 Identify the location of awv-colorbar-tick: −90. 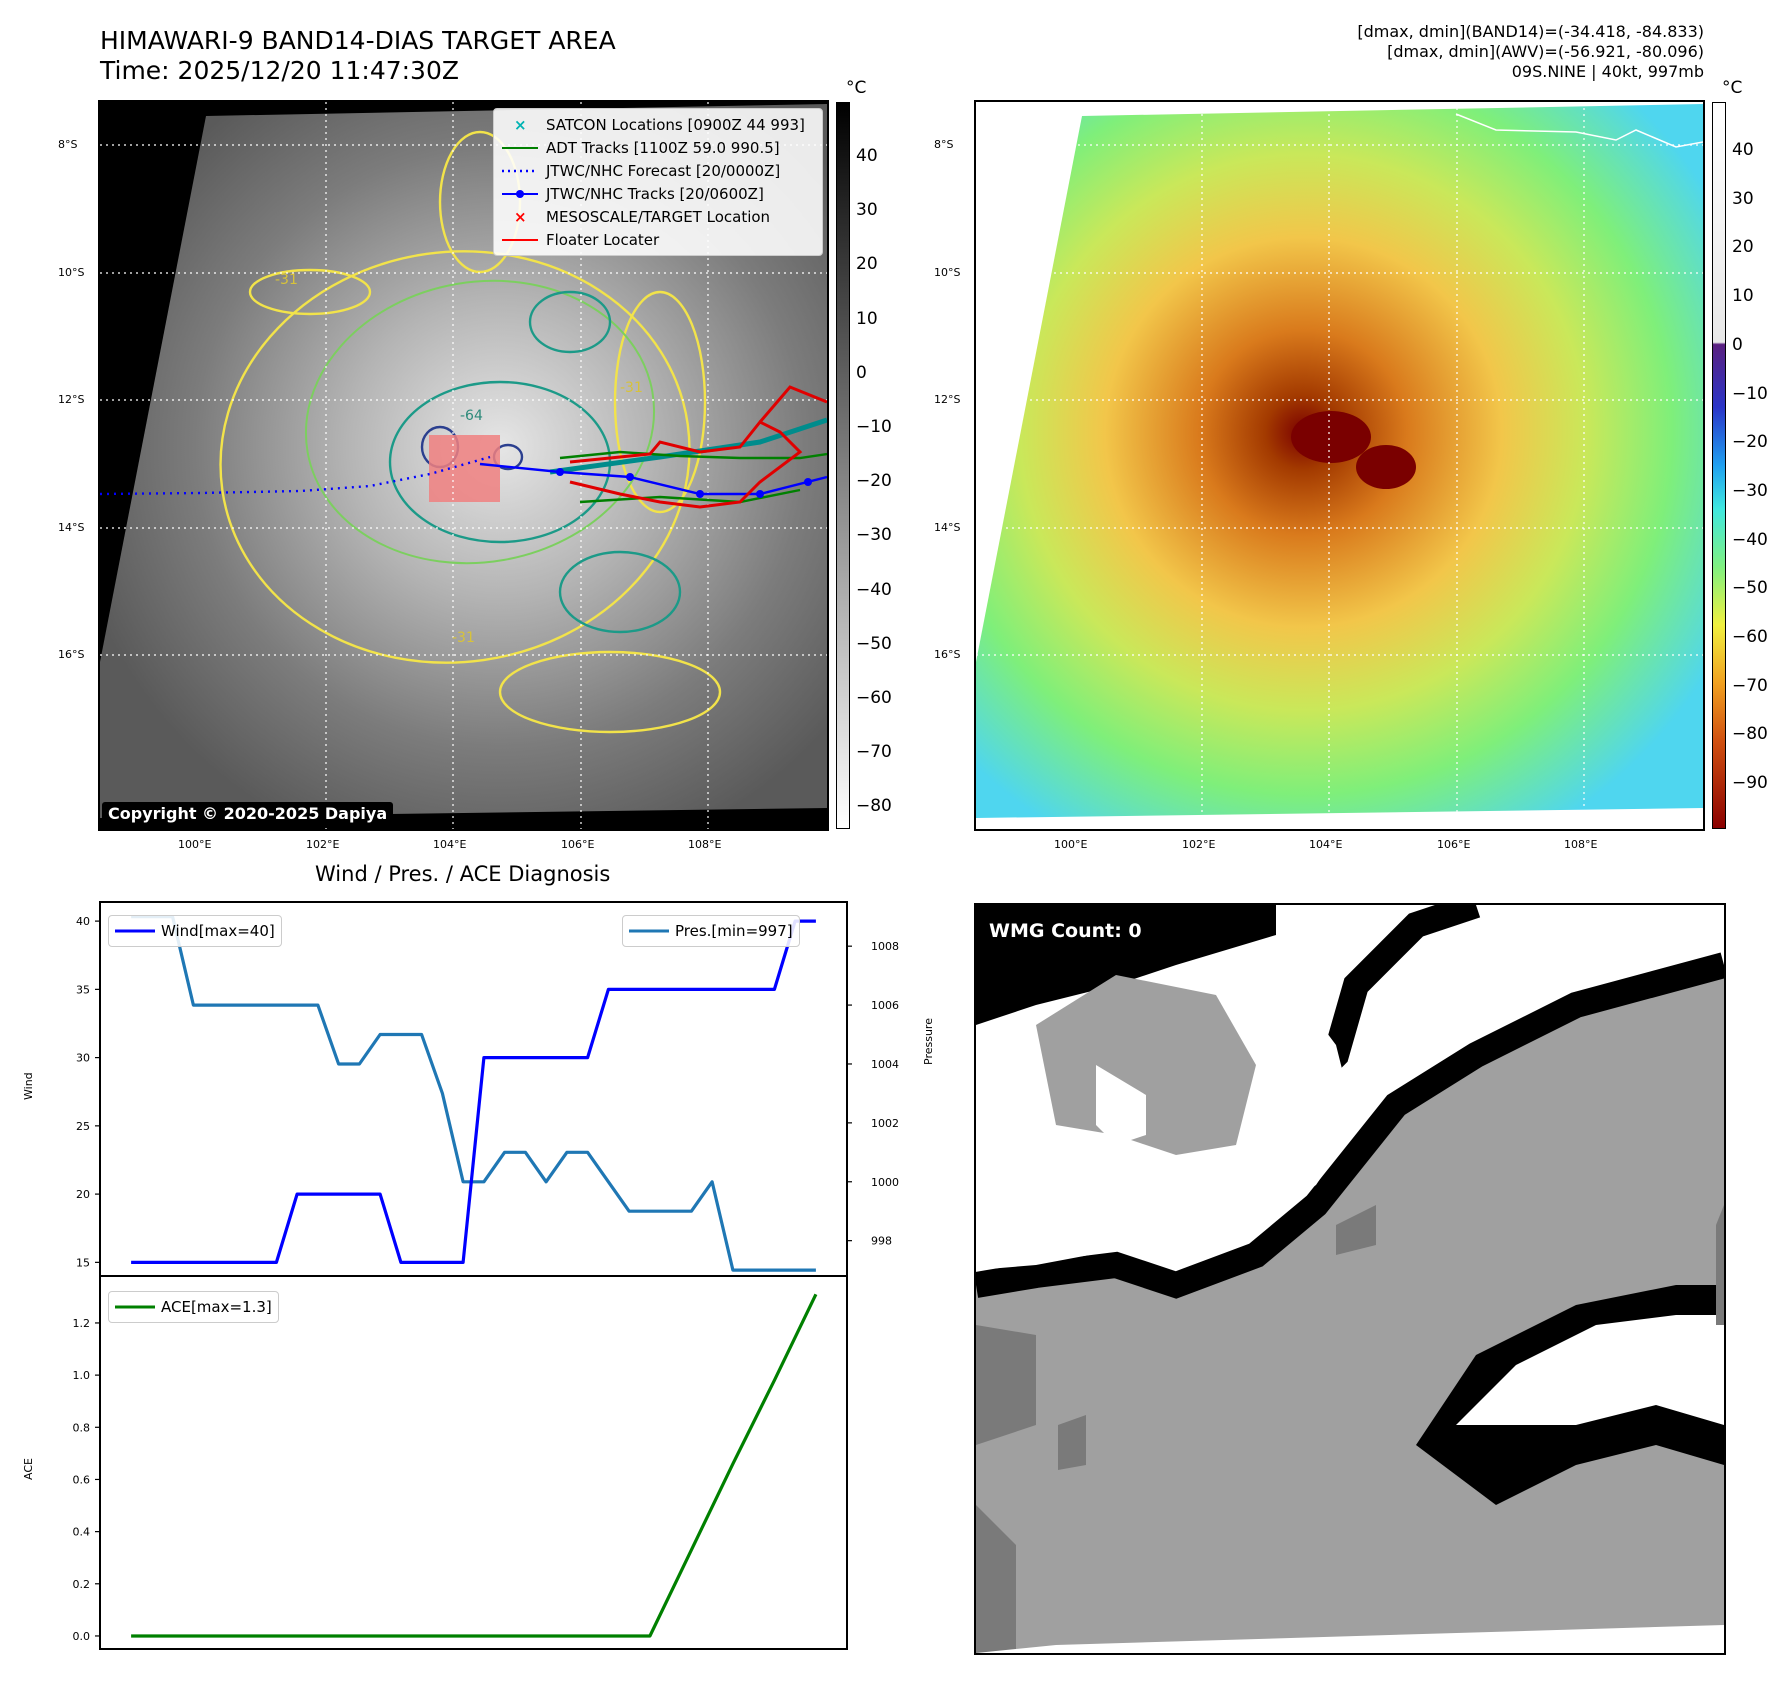
(1750, 783).